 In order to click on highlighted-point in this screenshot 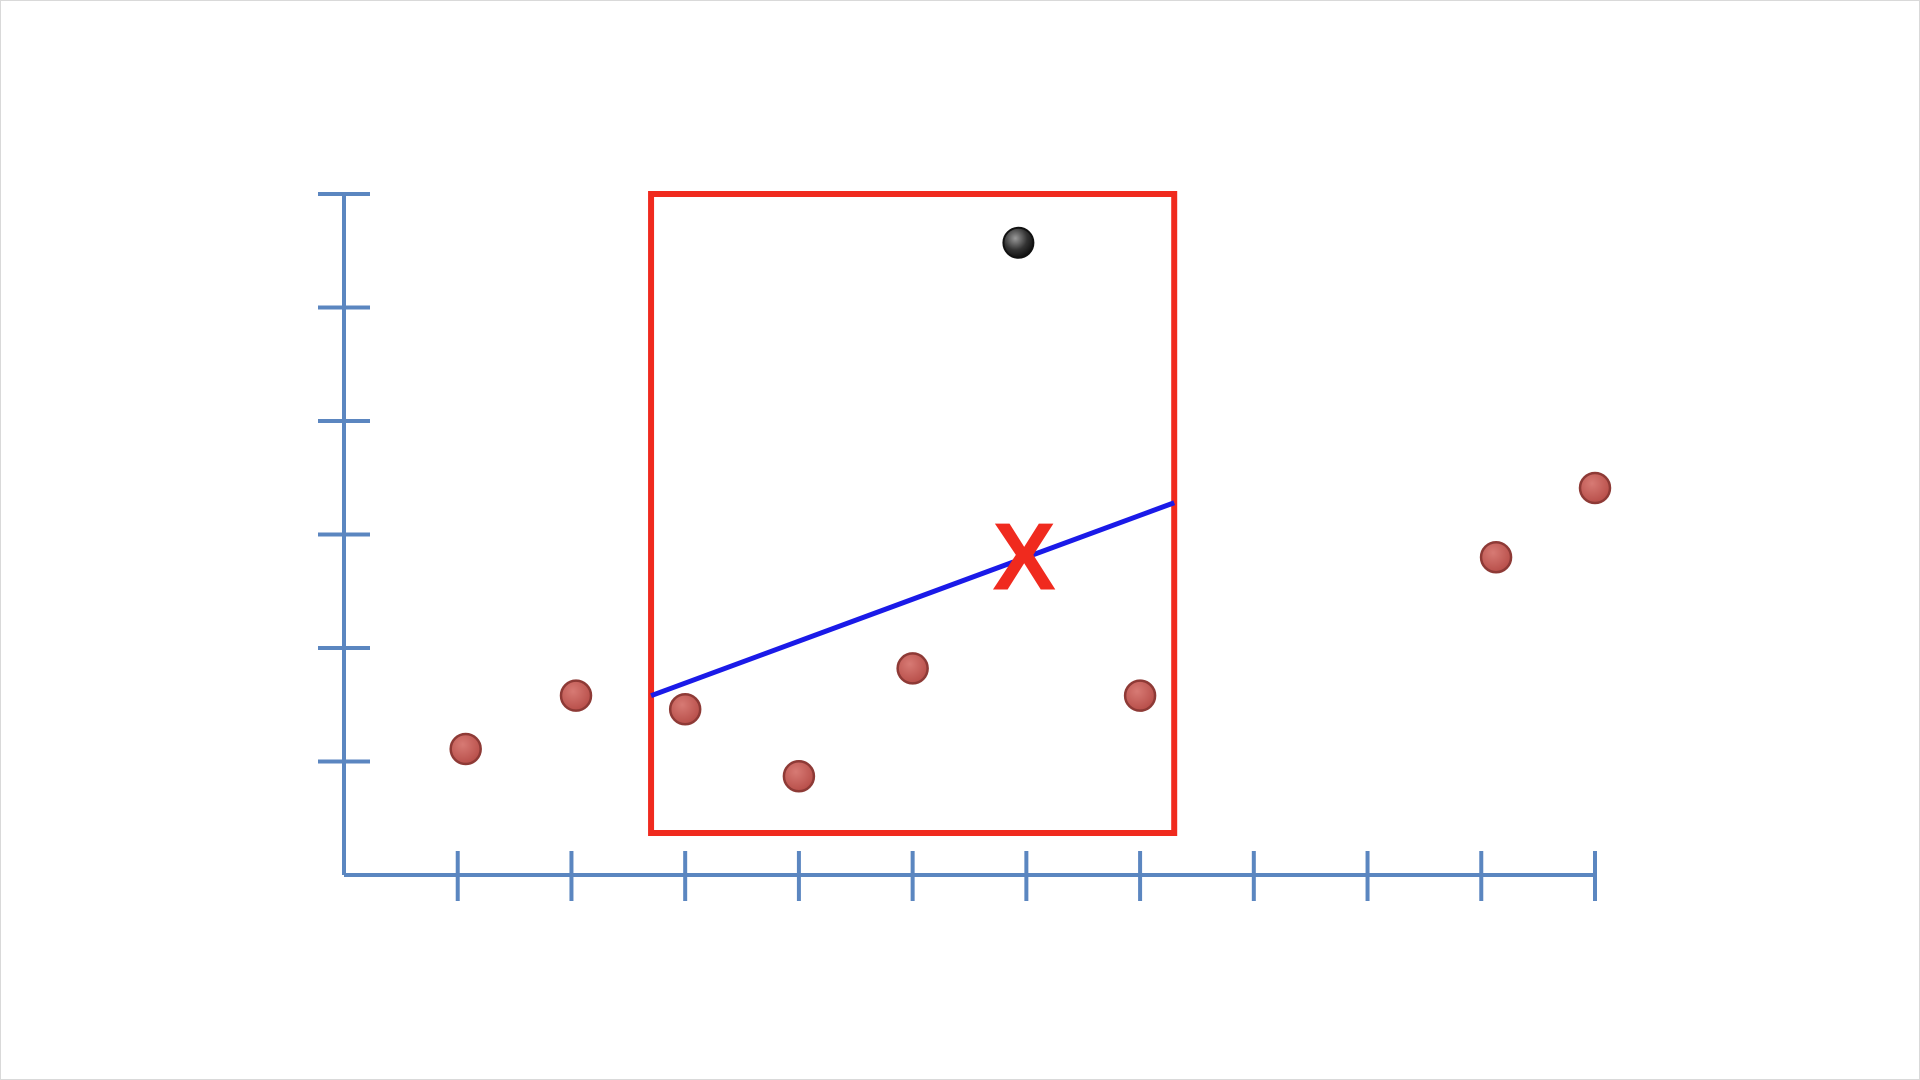, I will do `click(1018, 242)`.